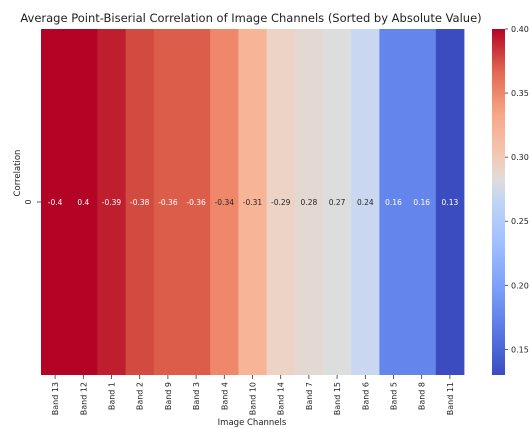 The width and height of the screenshot is (531, 428). Describe the element at coordinates (55, 398) in the screenshot. I see `x-tick-label: Band 13` at that location.